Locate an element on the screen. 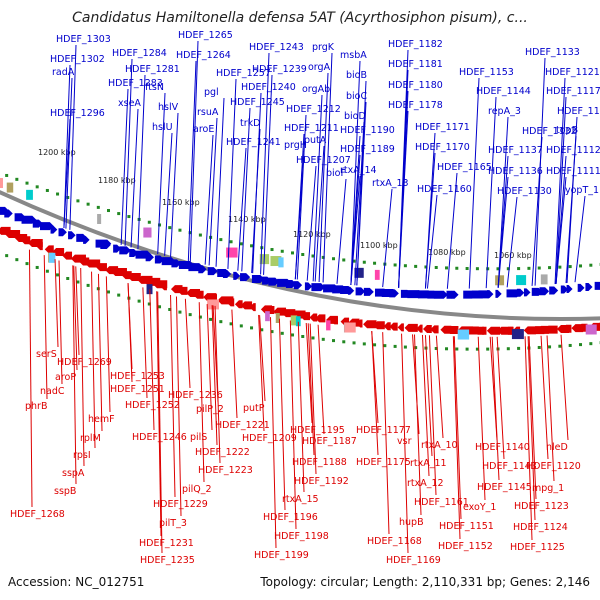 The width and height of the screenshot is (600, 600). gene-label-reverse: HDEF_1124 is located at coordinates (540, 527).